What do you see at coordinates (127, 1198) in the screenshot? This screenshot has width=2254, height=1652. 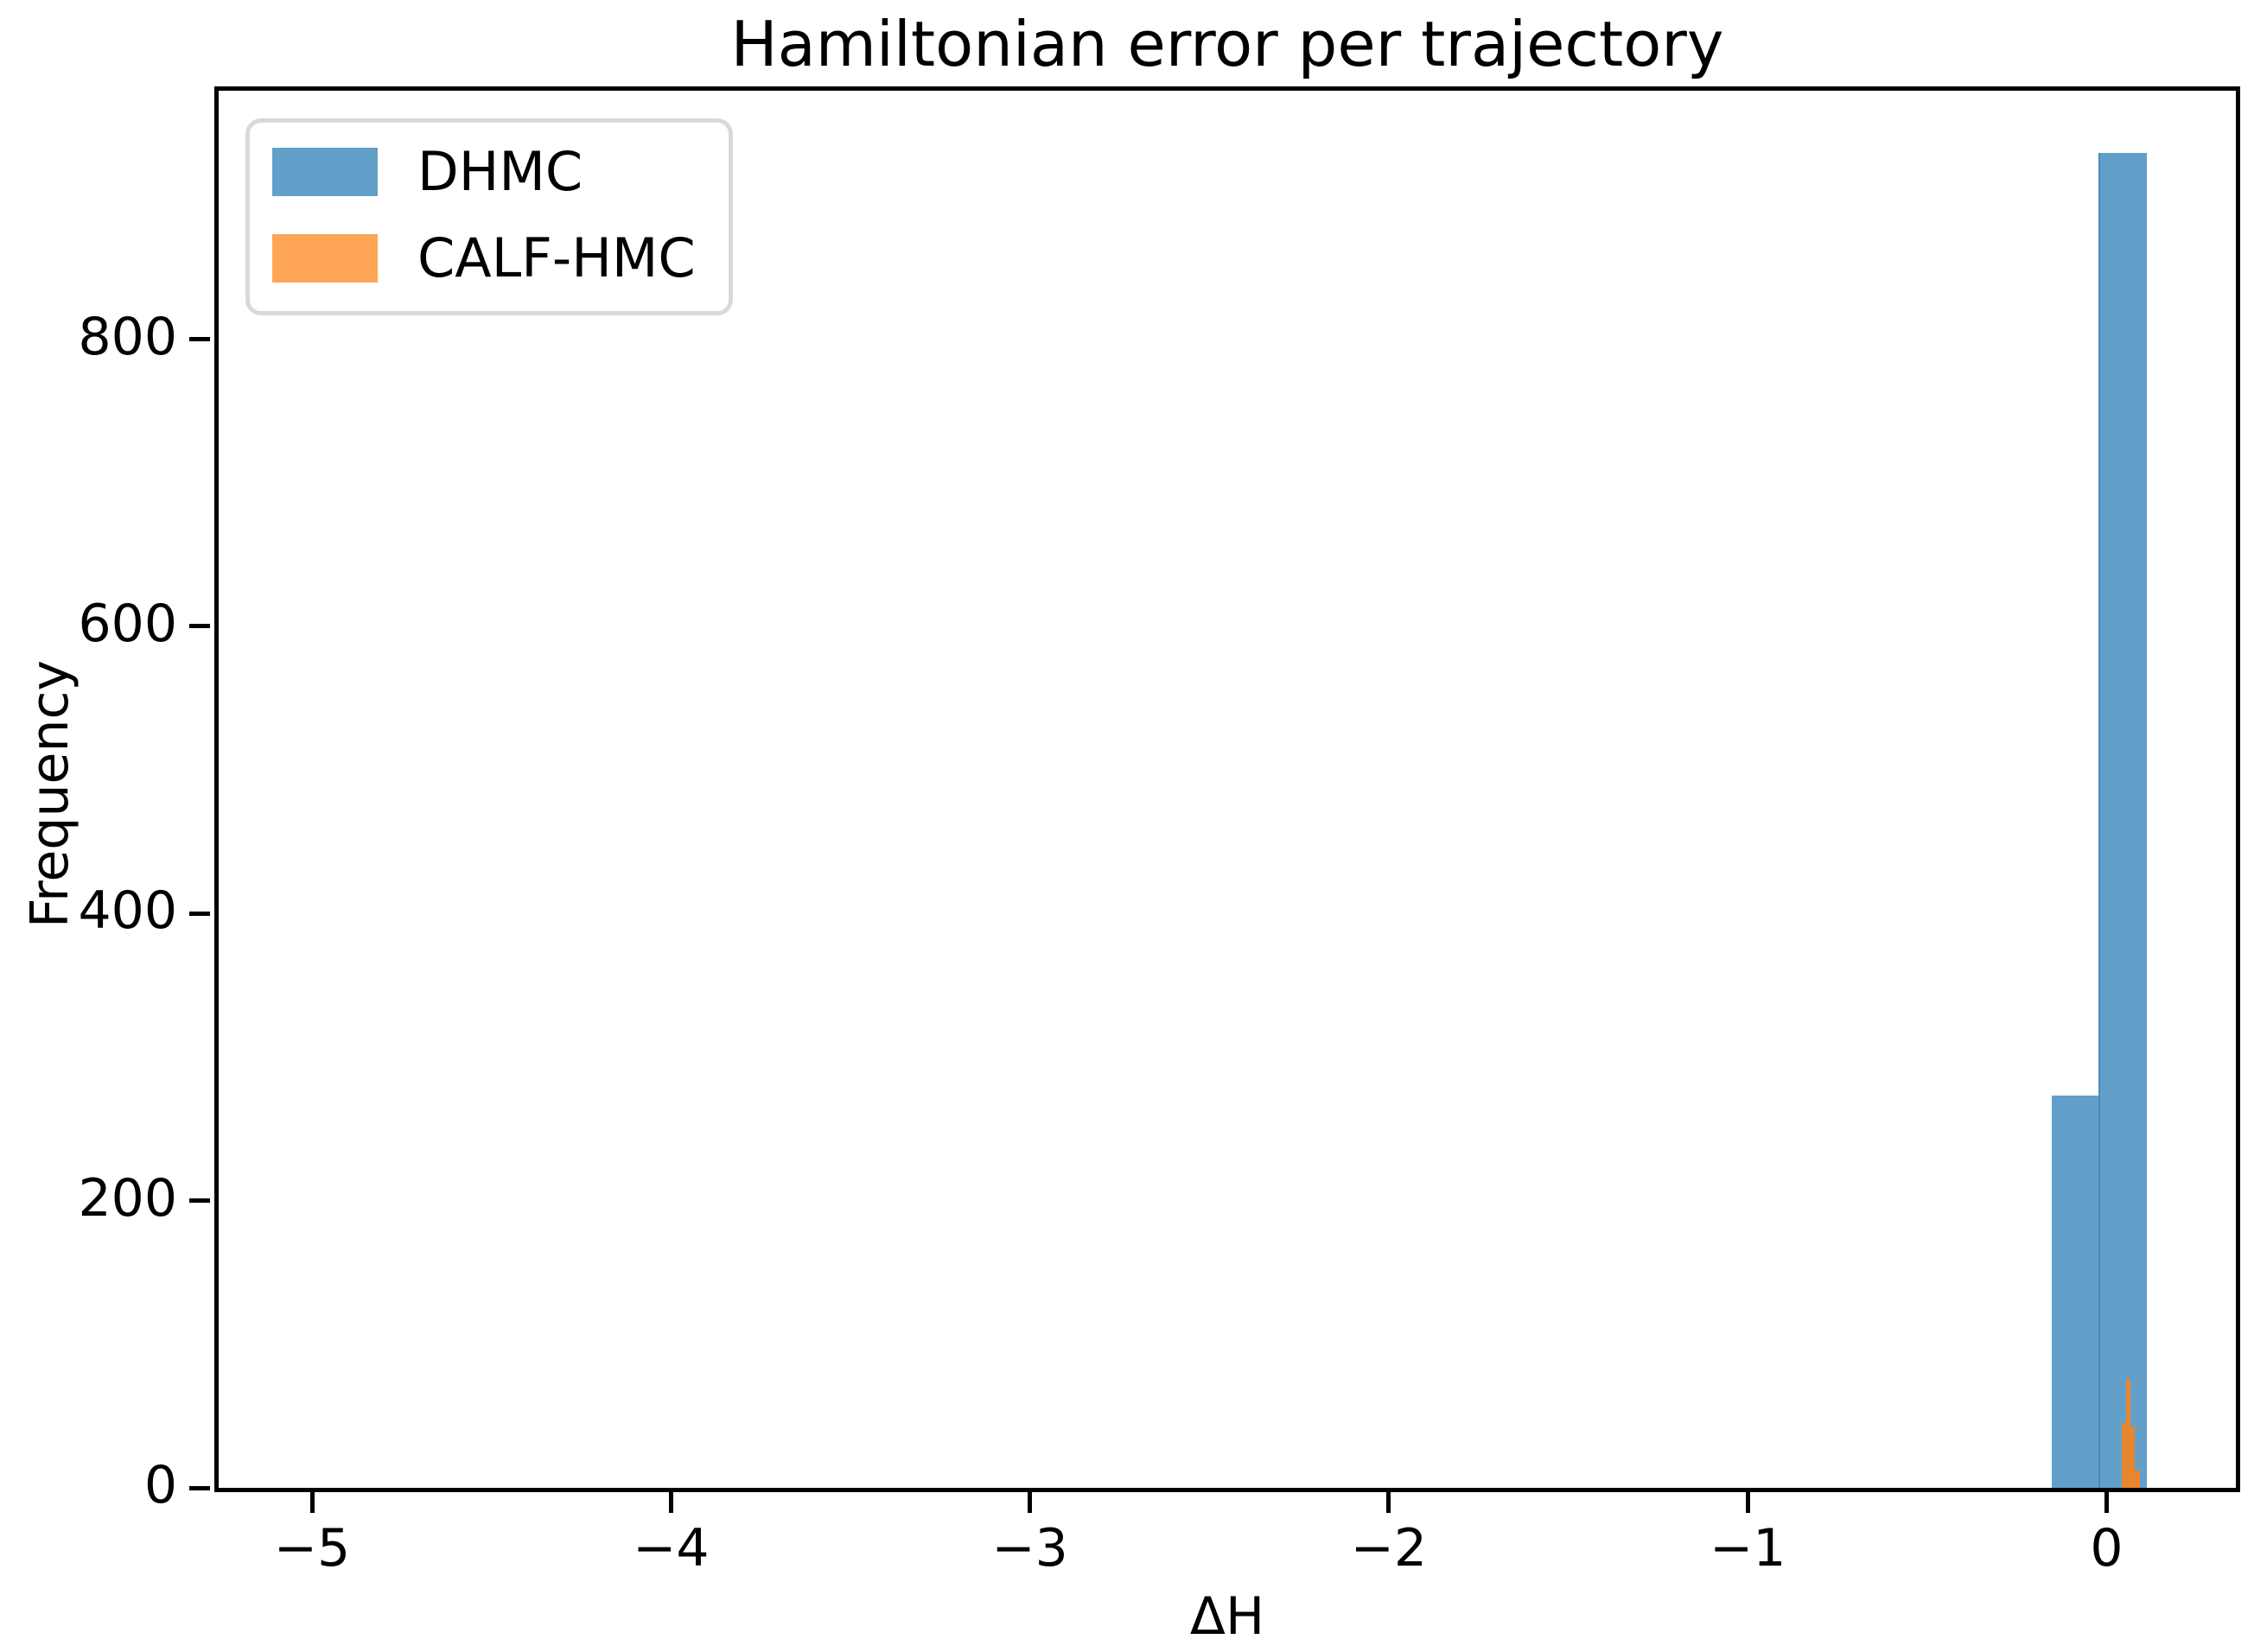 I see `y-tick-label: 200` at bounding box center [127, 1198].